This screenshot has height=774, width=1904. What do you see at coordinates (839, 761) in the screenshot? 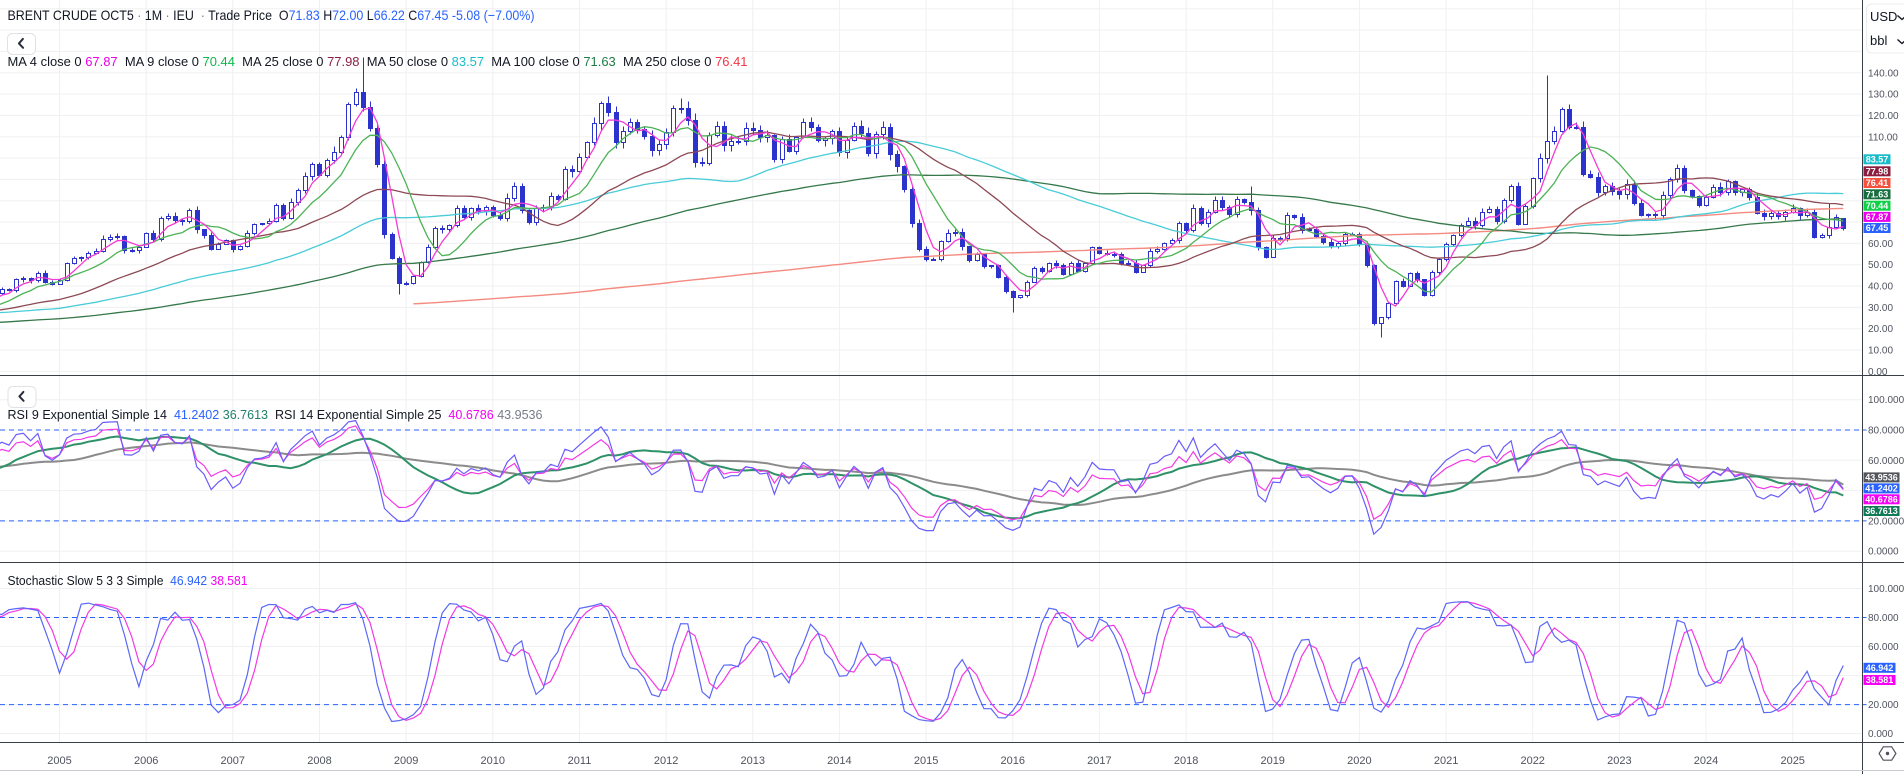
I see `svg-text: 2014` at bounding box center [839, 761].